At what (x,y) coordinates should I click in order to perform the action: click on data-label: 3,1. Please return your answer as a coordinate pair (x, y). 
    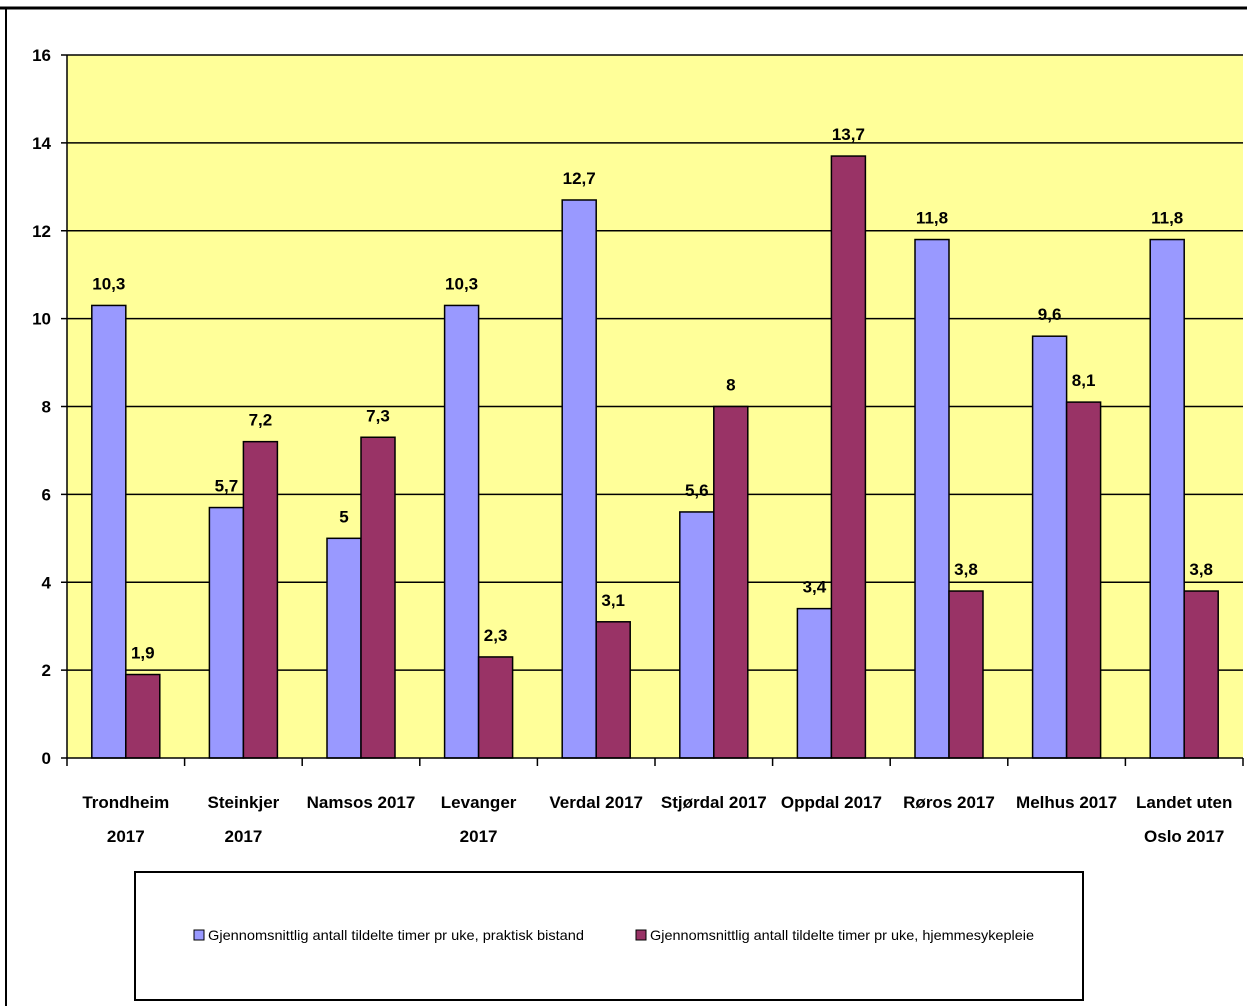
    Looking at the image, I should click on (613, 600).